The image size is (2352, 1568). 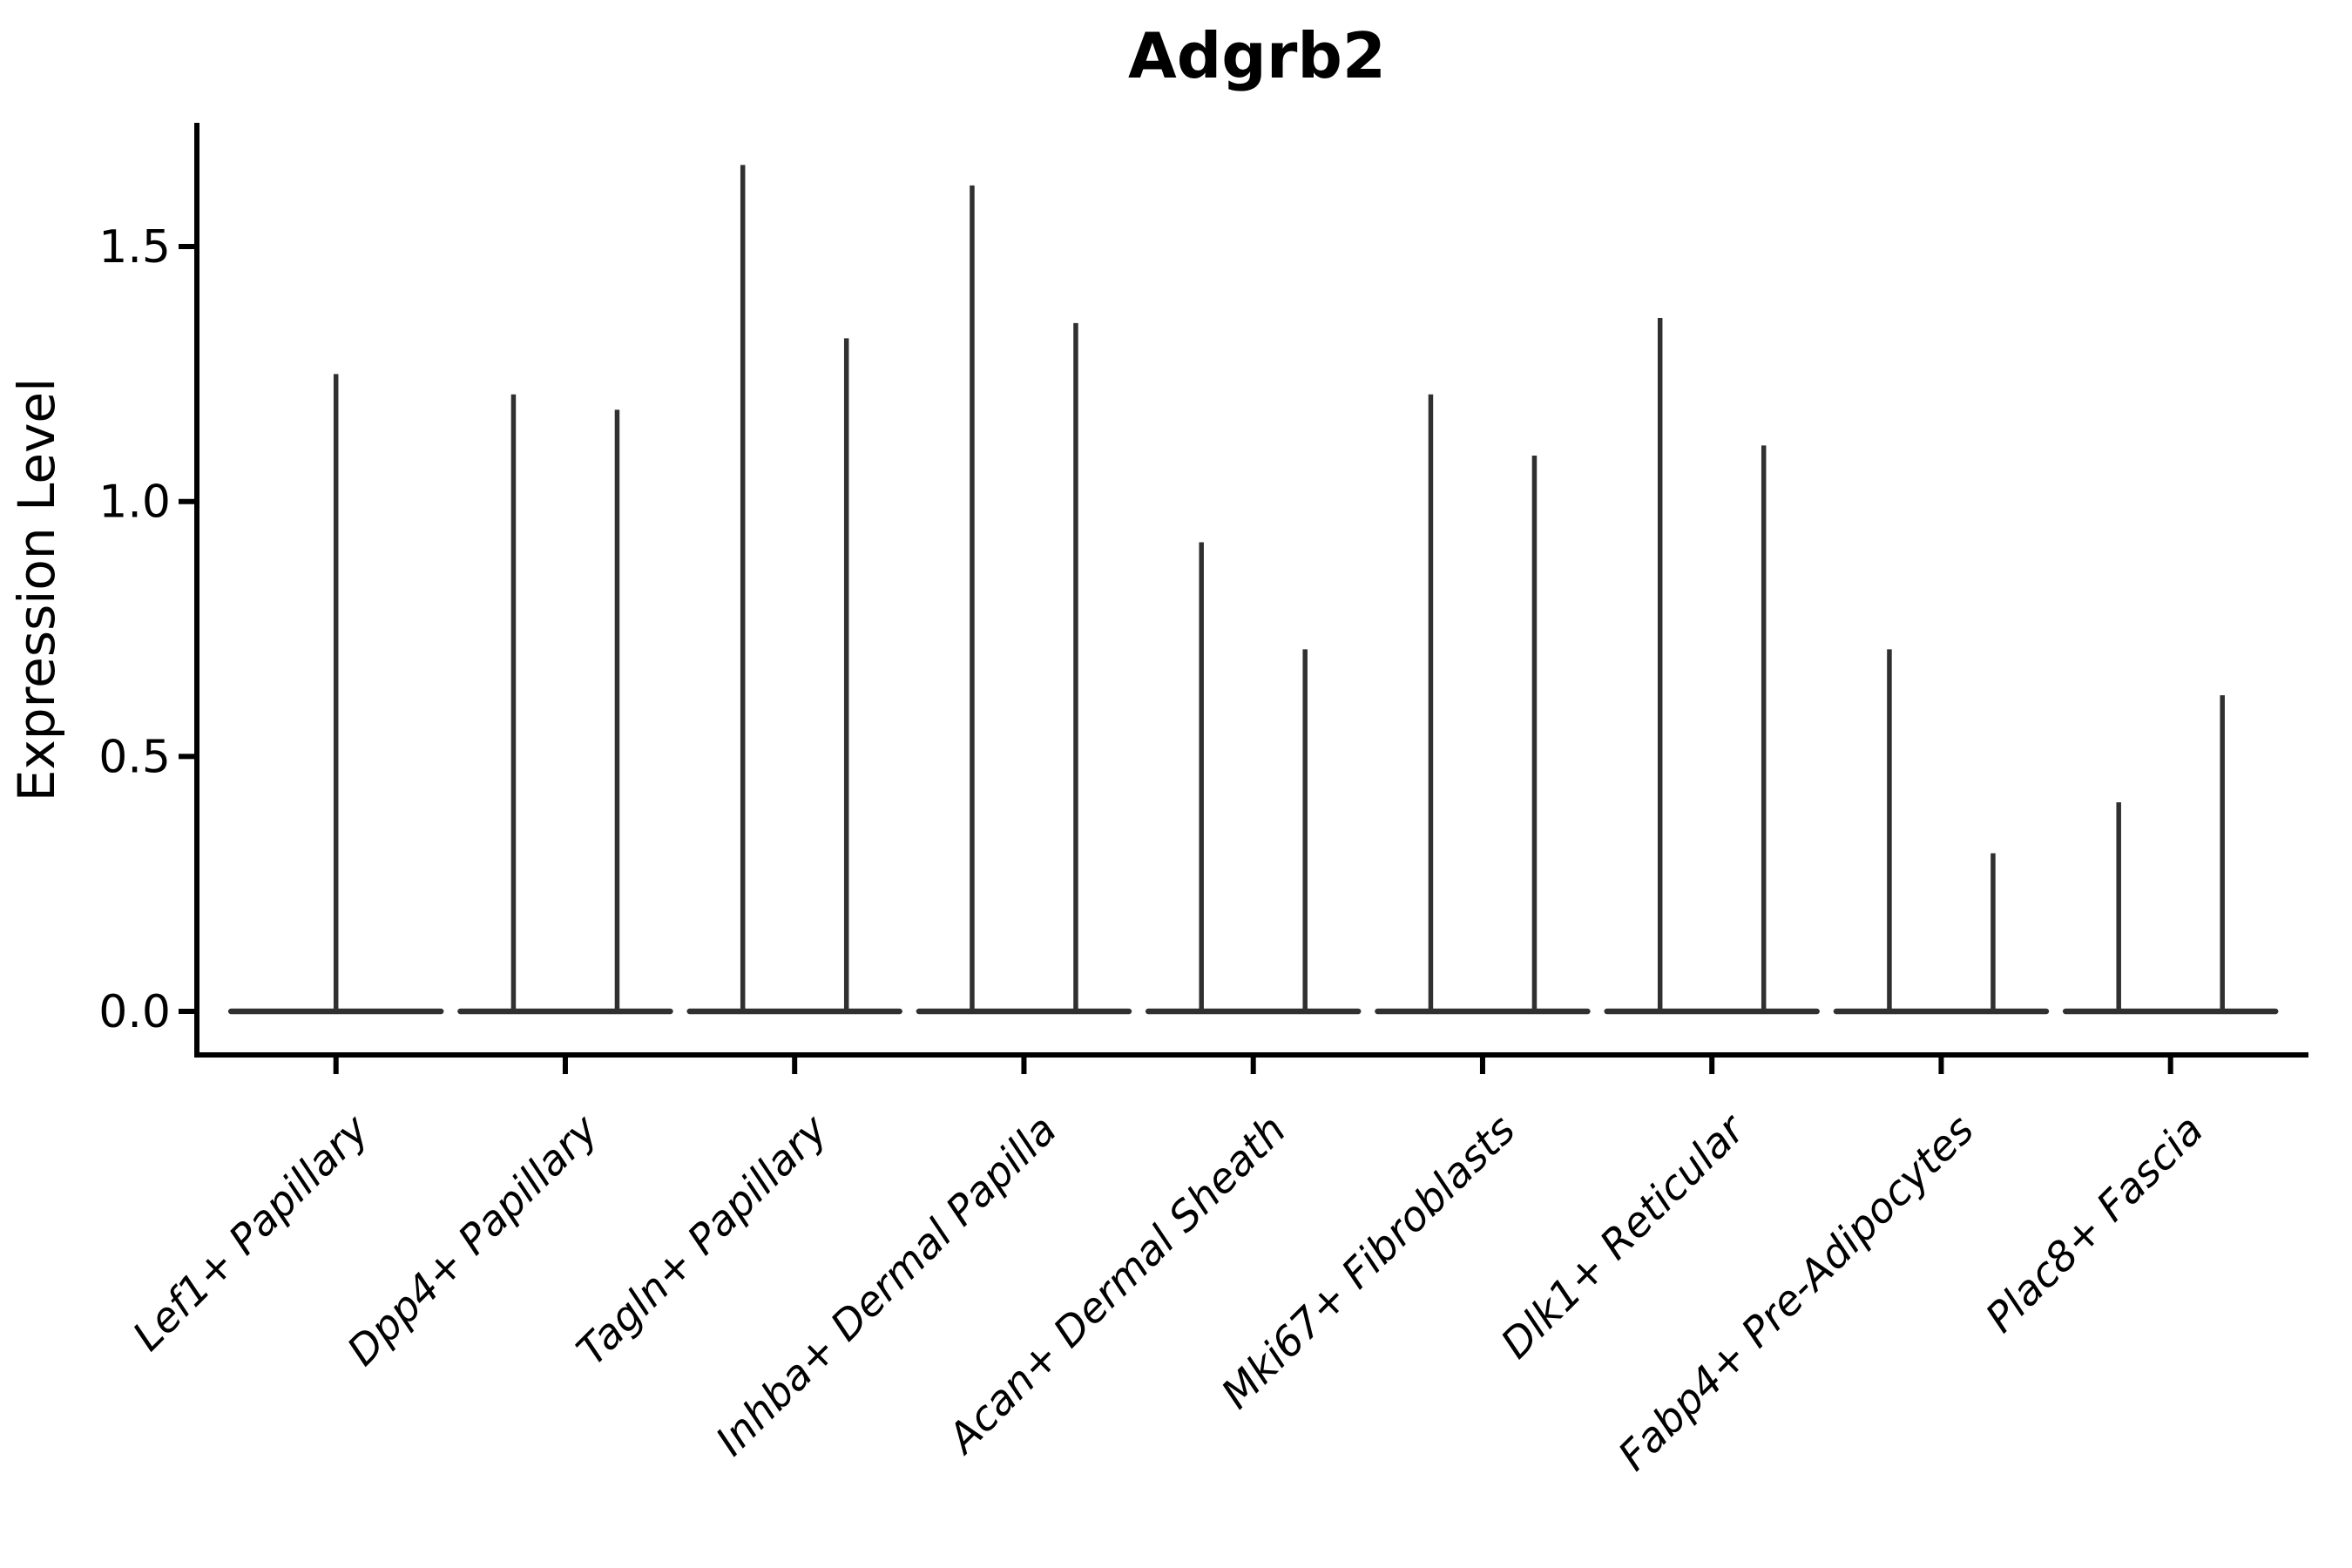 I want to click on chart-title: Adgrb2, so click(x=1257, y=56).